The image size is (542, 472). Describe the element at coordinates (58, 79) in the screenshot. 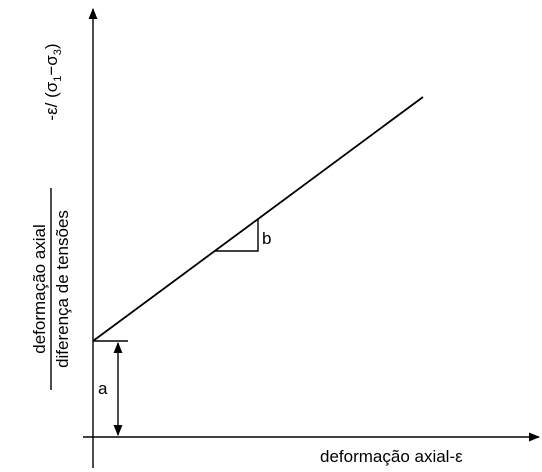

I see `sub: 1` at that location.